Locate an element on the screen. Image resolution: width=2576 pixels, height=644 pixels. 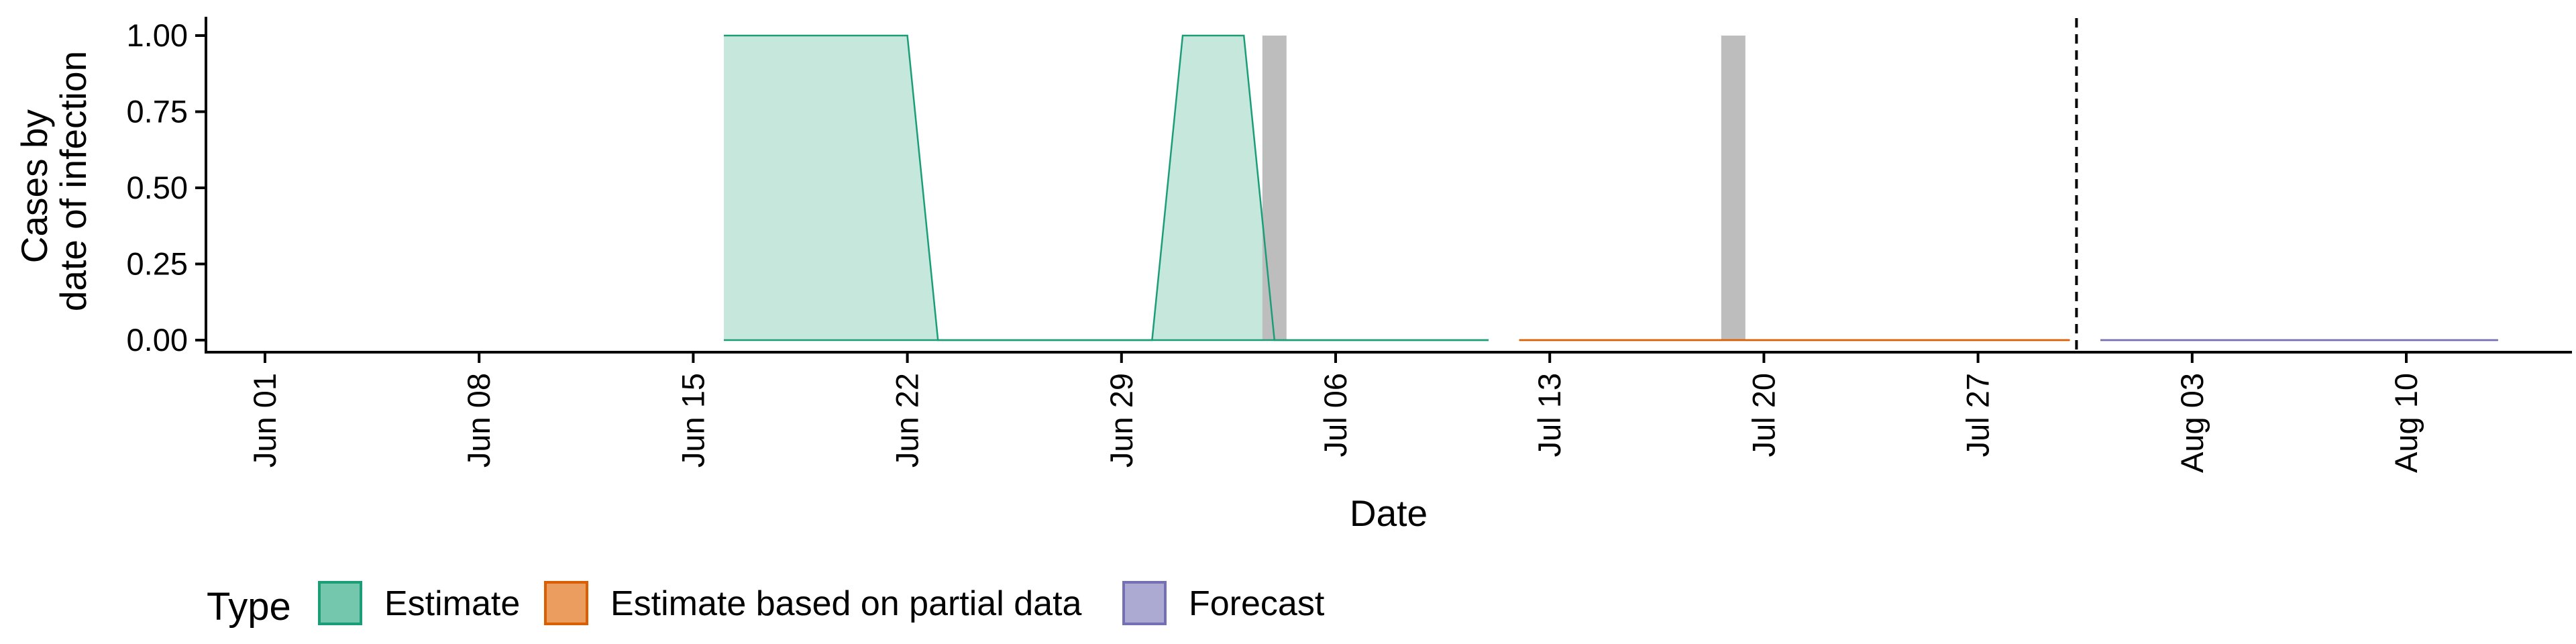
x-tick-label-3: Jun 22 is located at coordinates (907, 420).